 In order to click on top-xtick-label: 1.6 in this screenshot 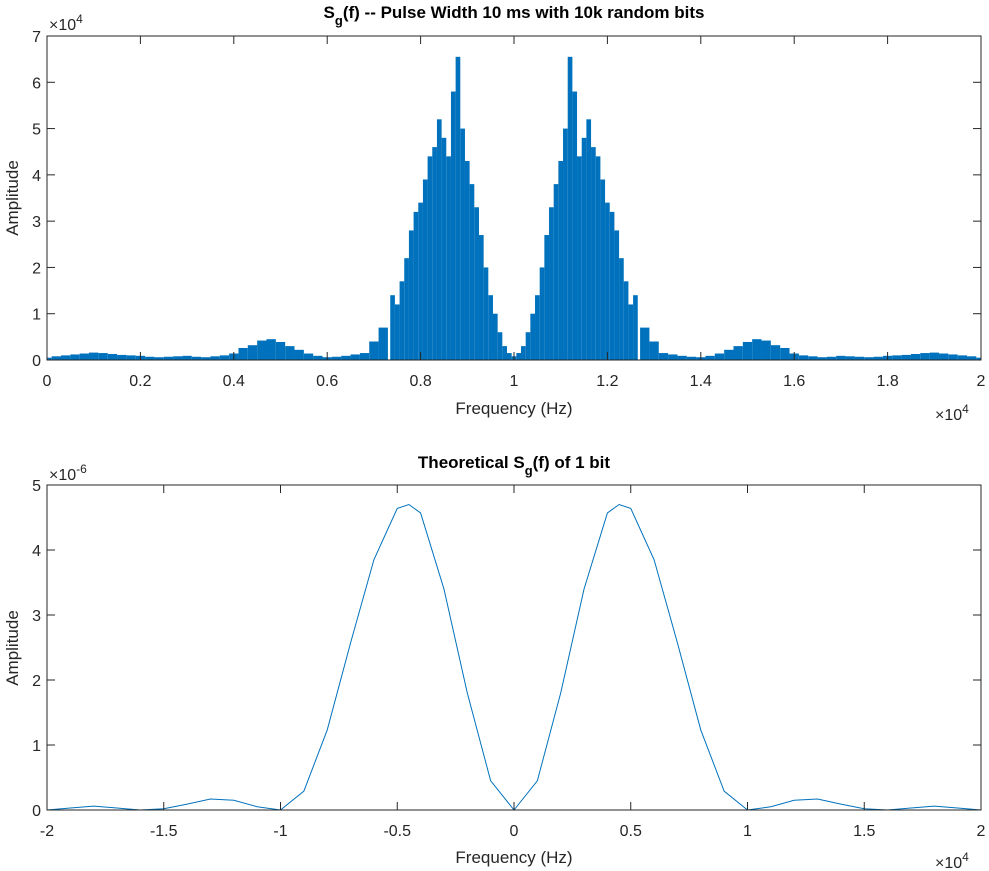, I will do `click(794, 381)`.